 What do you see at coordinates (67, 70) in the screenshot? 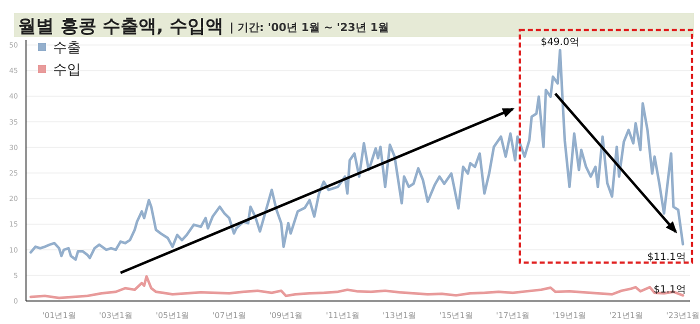
I see `legend-label: 수입` at bounding box center [67, 70].